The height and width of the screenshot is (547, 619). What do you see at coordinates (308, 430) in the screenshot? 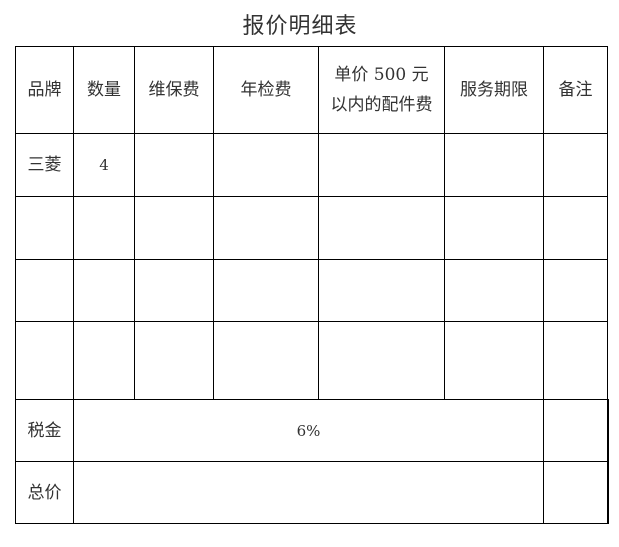
I see `tax-value: 6%` at bounding box center [308, 430].